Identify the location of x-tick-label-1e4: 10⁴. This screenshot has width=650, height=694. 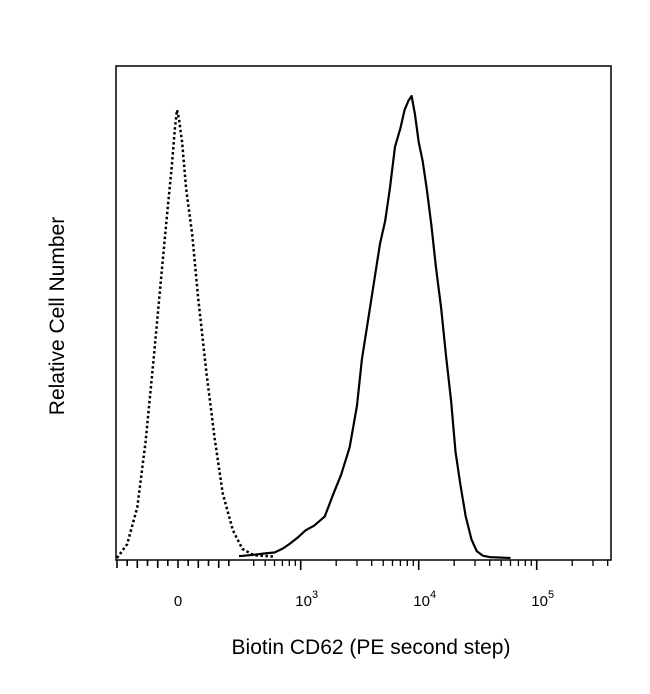
(424, 599).